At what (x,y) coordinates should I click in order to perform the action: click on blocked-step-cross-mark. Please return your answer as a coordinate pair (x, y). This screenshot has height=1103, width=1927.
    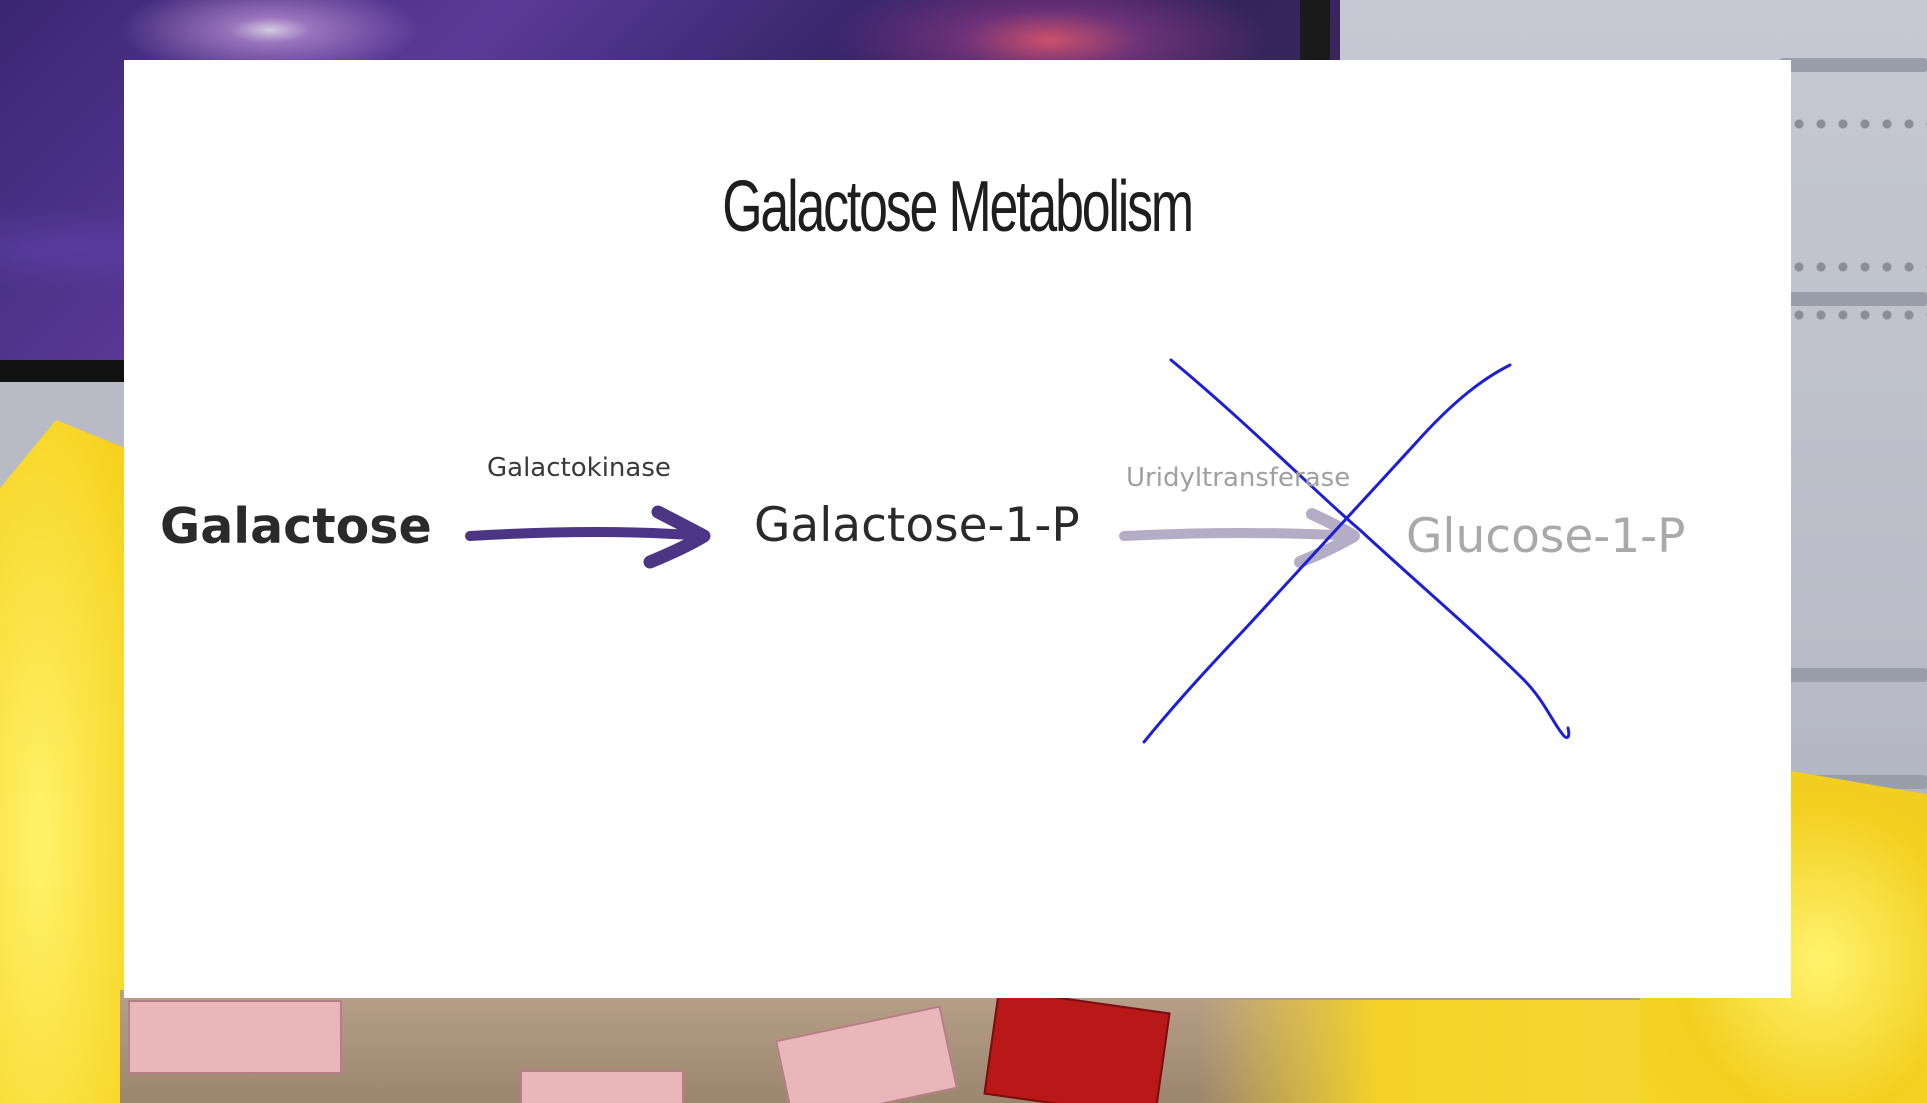
    Looking at the image, I should click on (1356, 551).